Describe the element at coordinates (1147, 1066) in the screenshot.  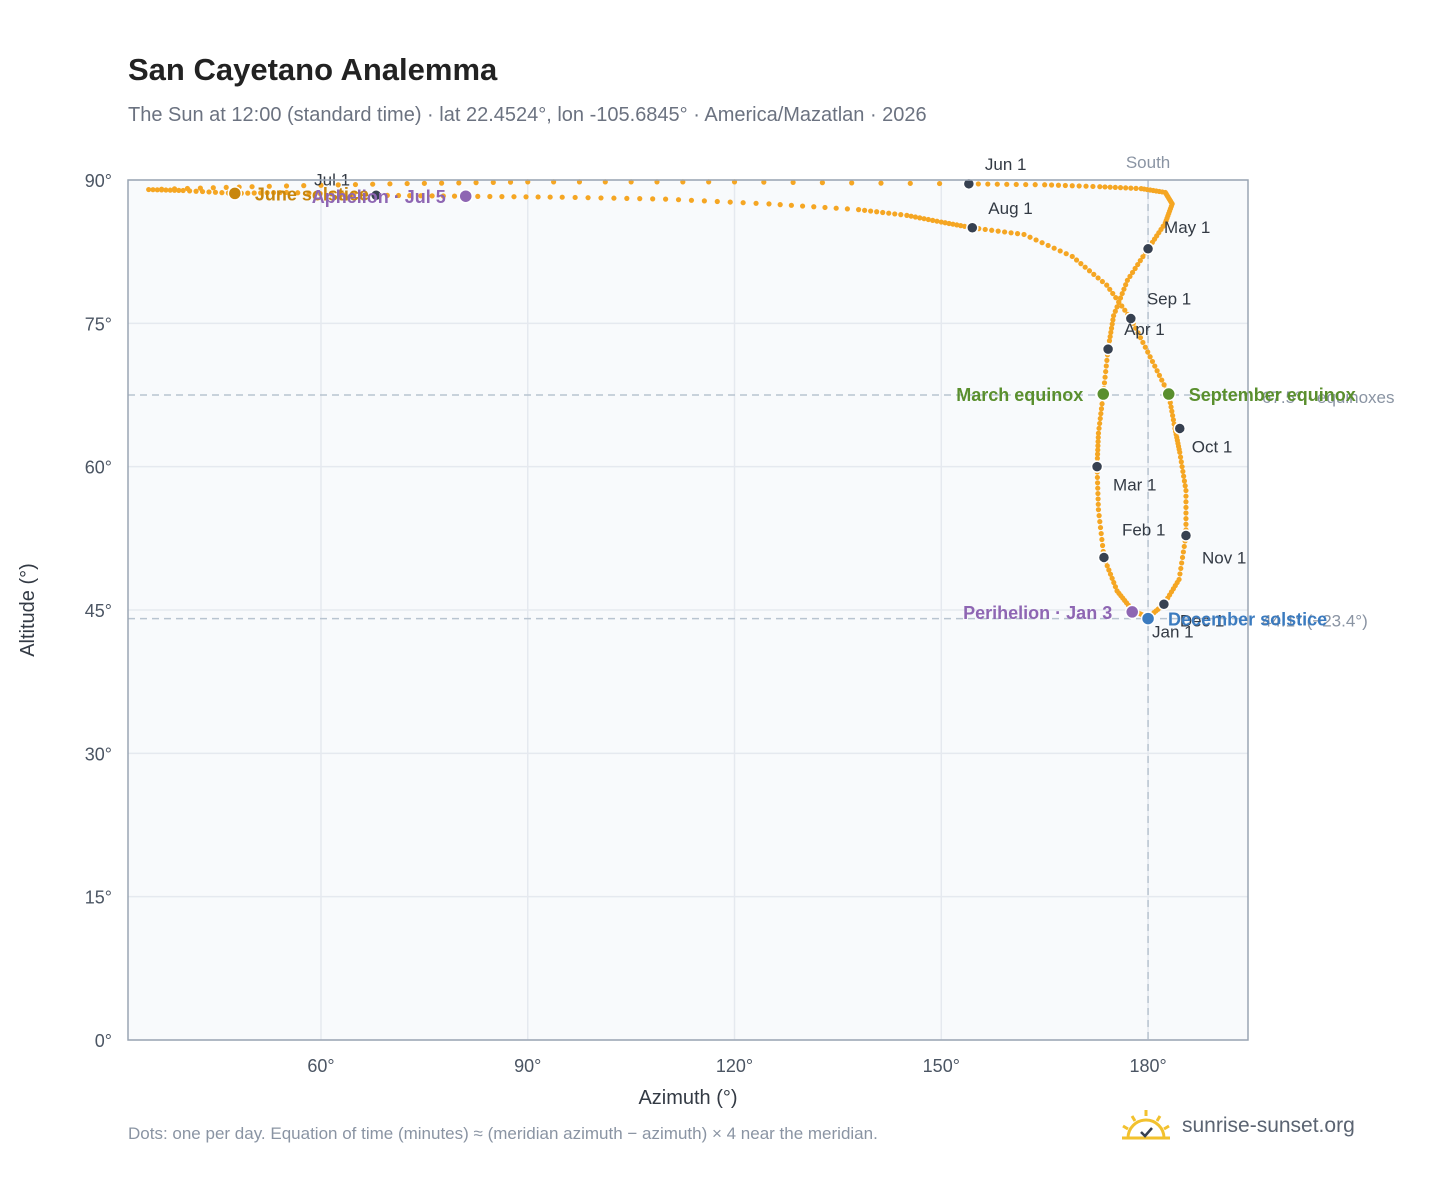
I see `x-tick-label: 180°` at that location.